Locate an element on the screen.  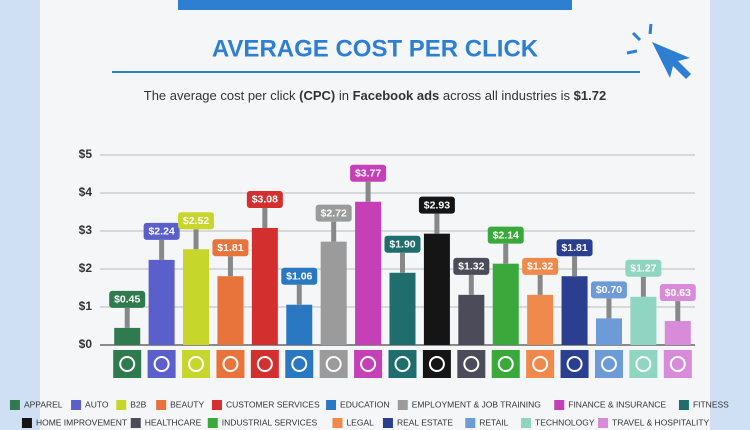
y-tick-label: $1 is located at coordinates (86, 306).